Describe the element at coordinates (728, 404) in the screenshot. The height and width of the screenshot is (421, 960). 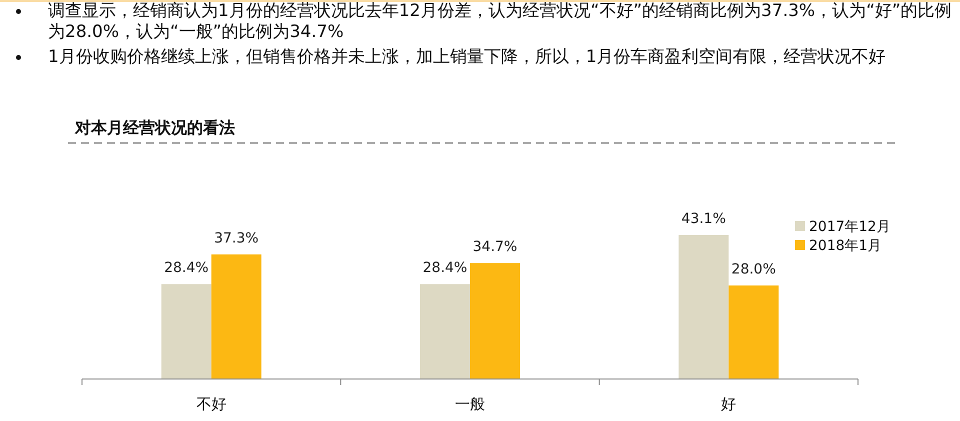
I see `x-tick-label: 好` at that location.